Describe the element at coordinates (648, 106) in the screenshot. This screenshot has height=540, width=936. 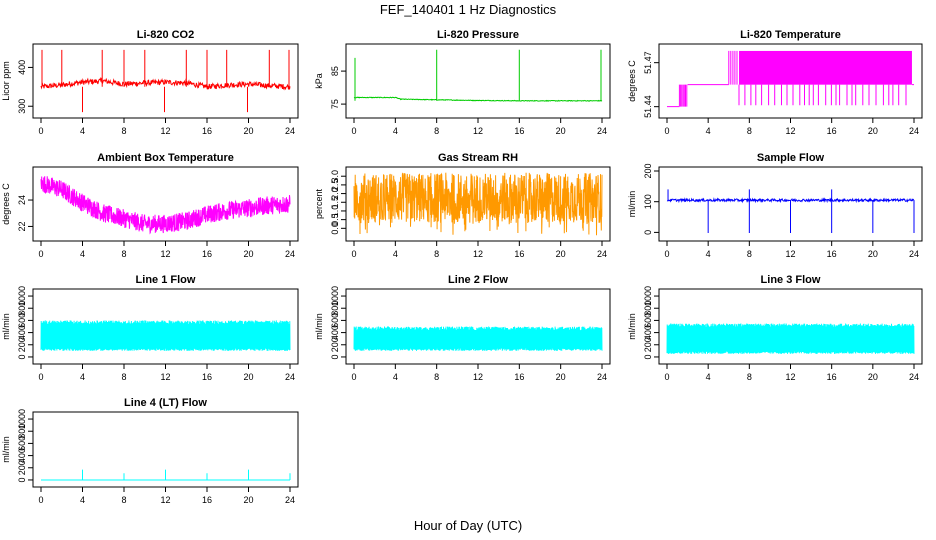
I see `y-tick-label: 51.44` at that location.